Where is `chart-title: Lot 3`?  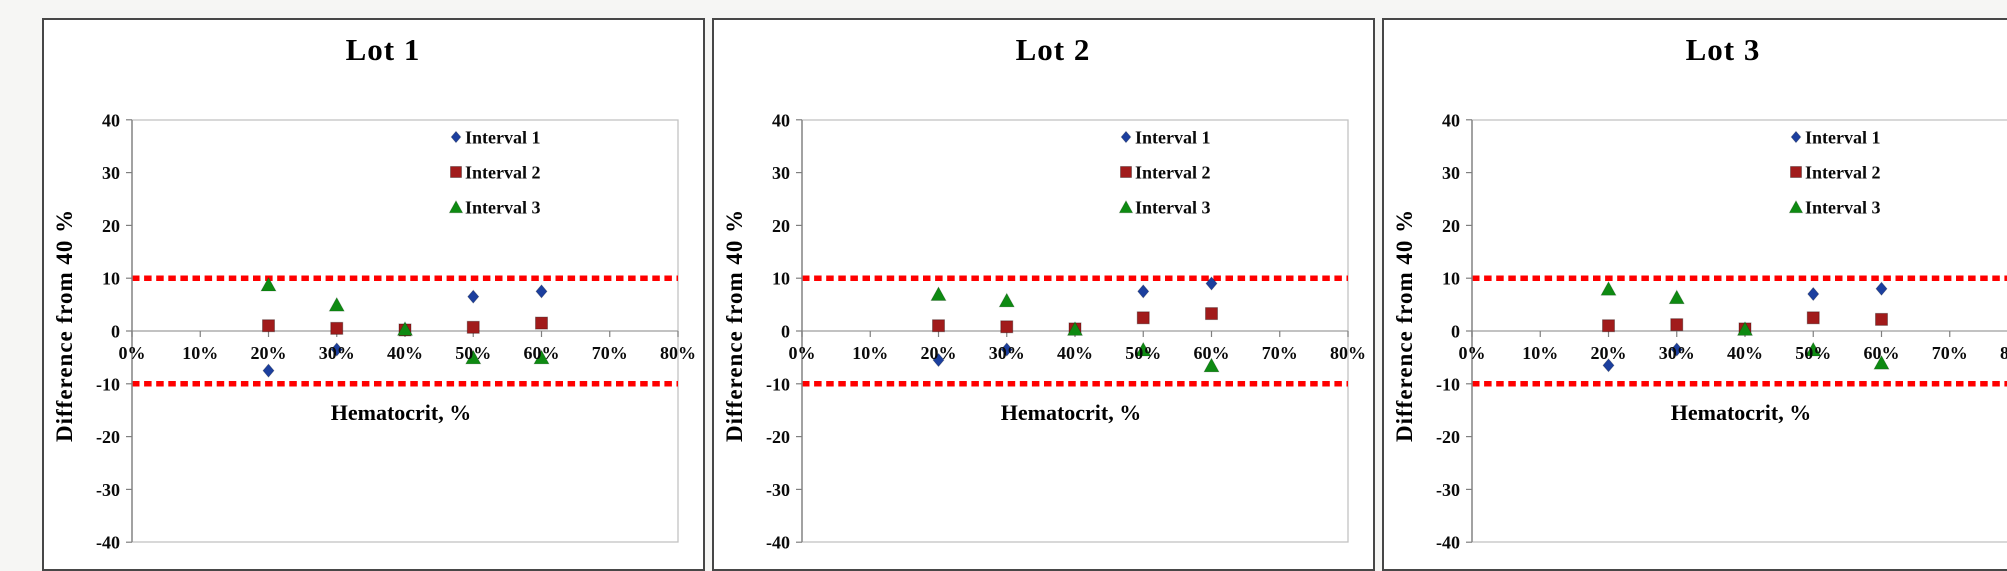 chart-title: Lot 3 is located at coordinates (1723, 49).